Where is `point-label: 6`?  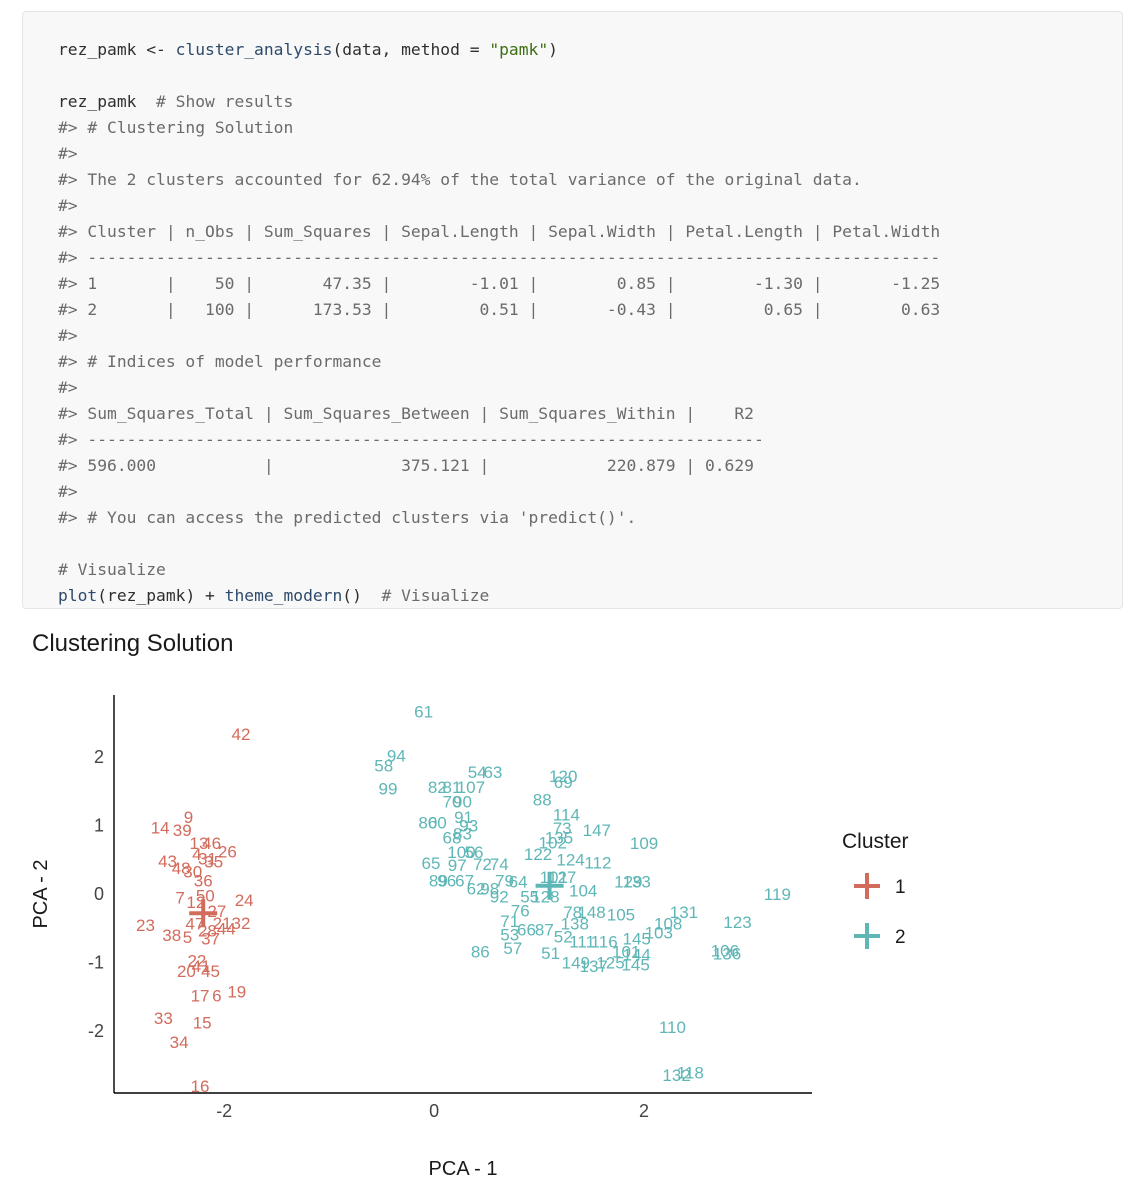
point-label: 6 is located at coordinates (216, 996).